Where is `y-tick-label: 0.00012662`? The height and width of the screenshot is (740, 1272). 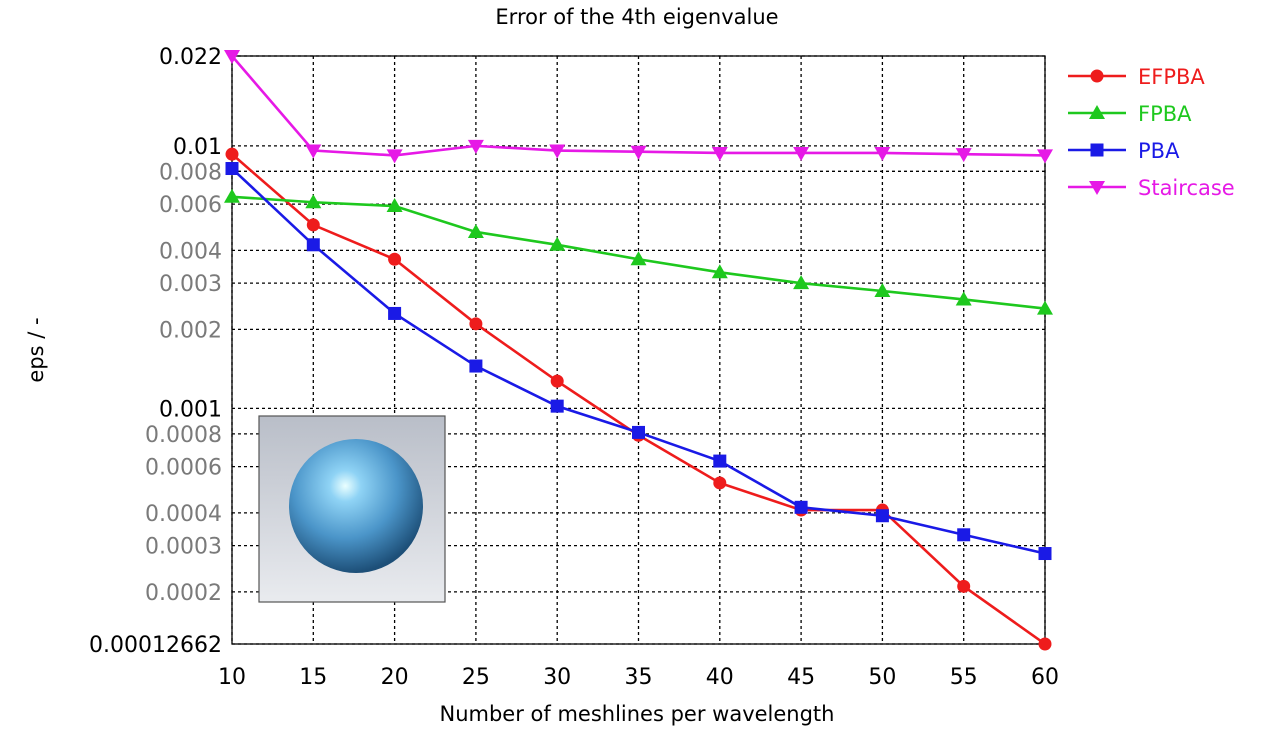 y-tick-label: 0.00012662 is located at coordinates (155, 645).